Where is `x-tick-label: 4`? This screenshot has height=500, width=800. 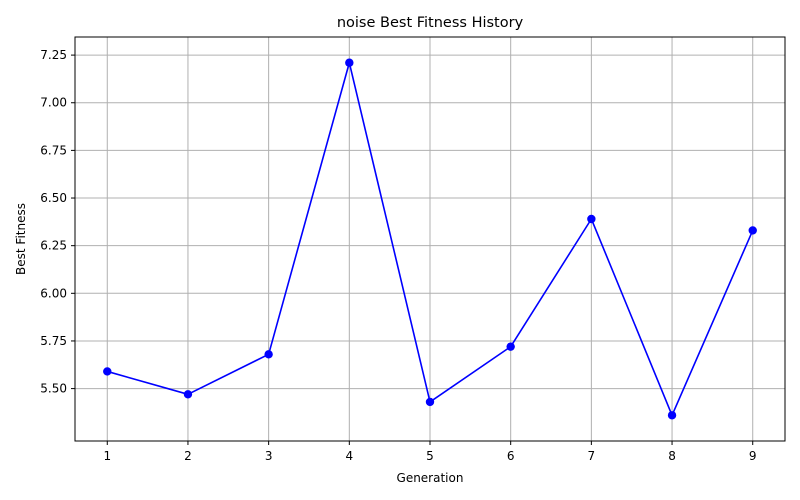 x-tick-label: 4 is located at coordinates (349, 456).